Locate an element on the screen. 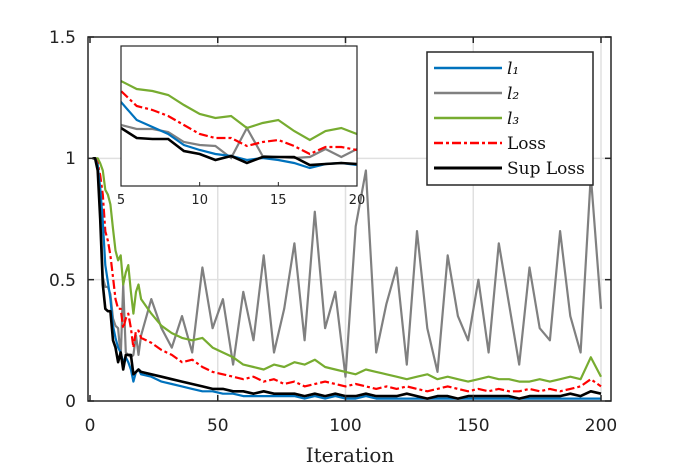  legend-label: Sup Loss is located at coordinates (546, 169).